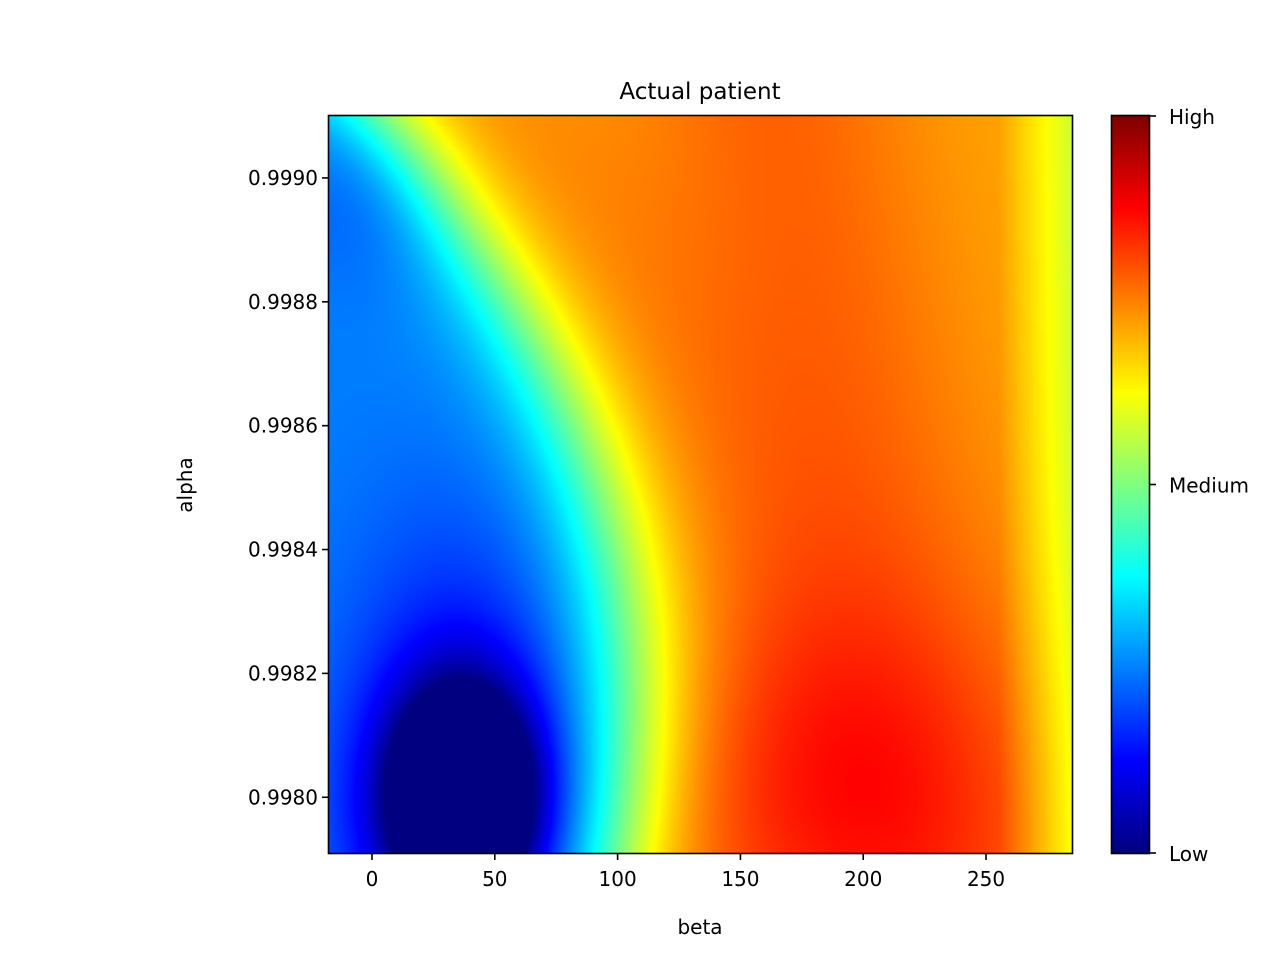 The image size is (1280, 960). What do you see at coordinates (1188, 854) in the screenshot?
I see `colorbar-tick-label: Low` at bounding box center [1188, 854].